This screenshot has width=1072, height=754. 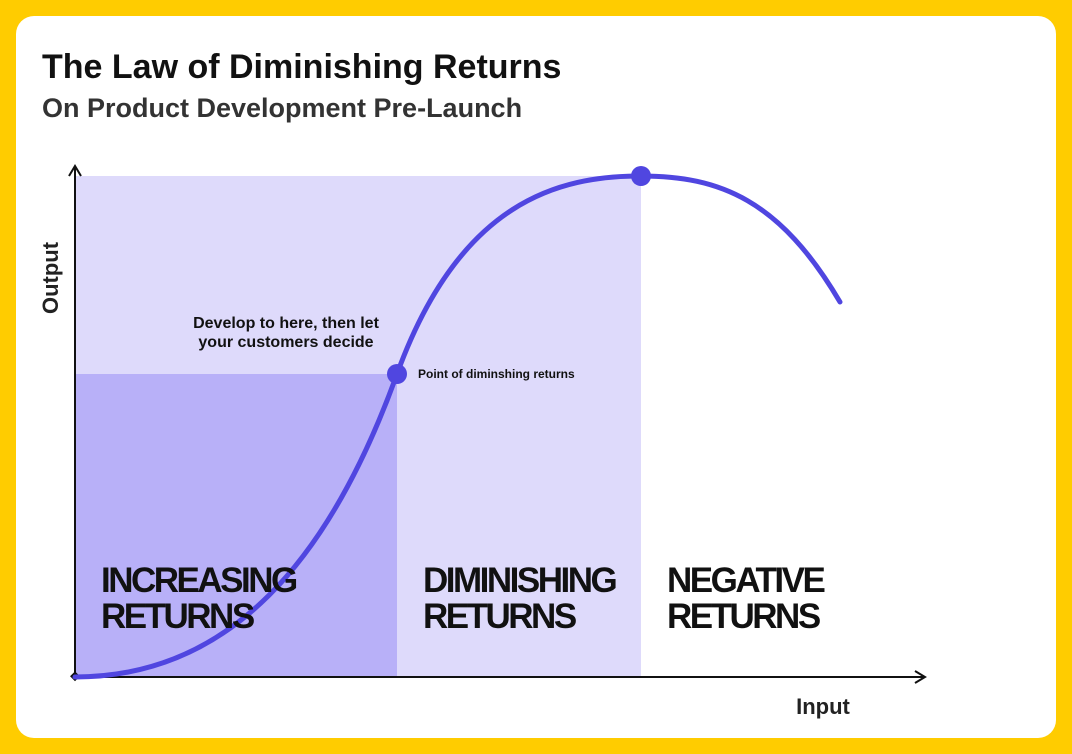 I want to click on x-arrow, so click(x=920, y=677).